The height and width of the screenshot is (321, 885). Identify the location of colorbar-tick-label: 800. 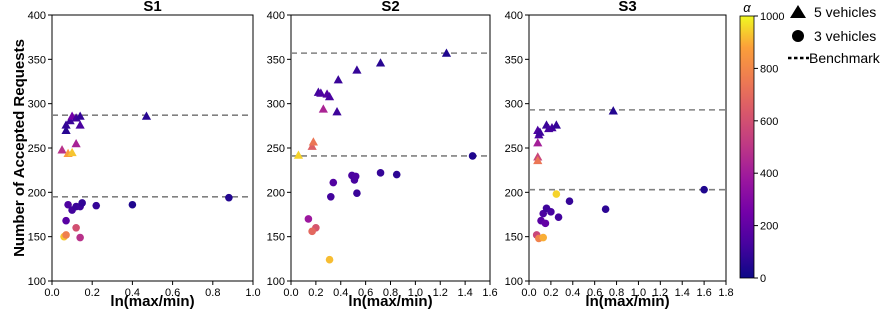
(769, 69).